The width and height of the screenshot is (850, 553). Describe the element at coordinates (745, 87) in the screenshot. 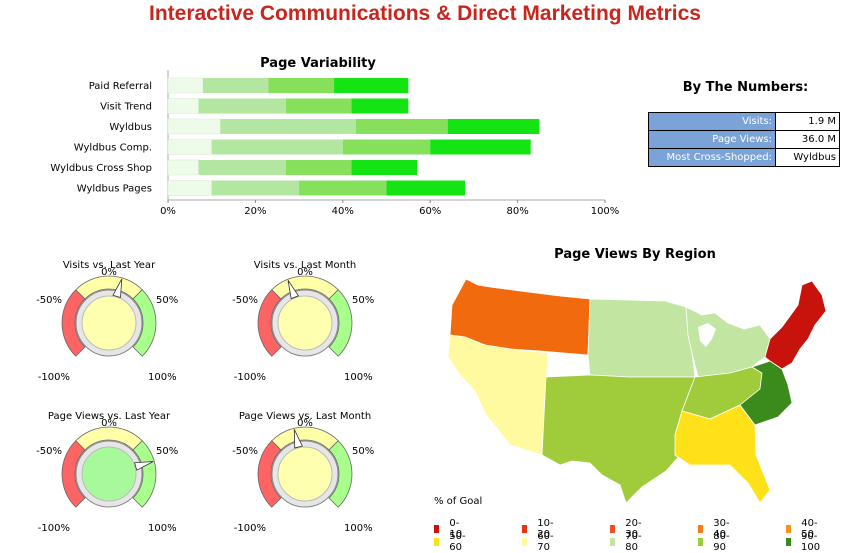

I see `numbers-title: By The Numbers:` at that location.